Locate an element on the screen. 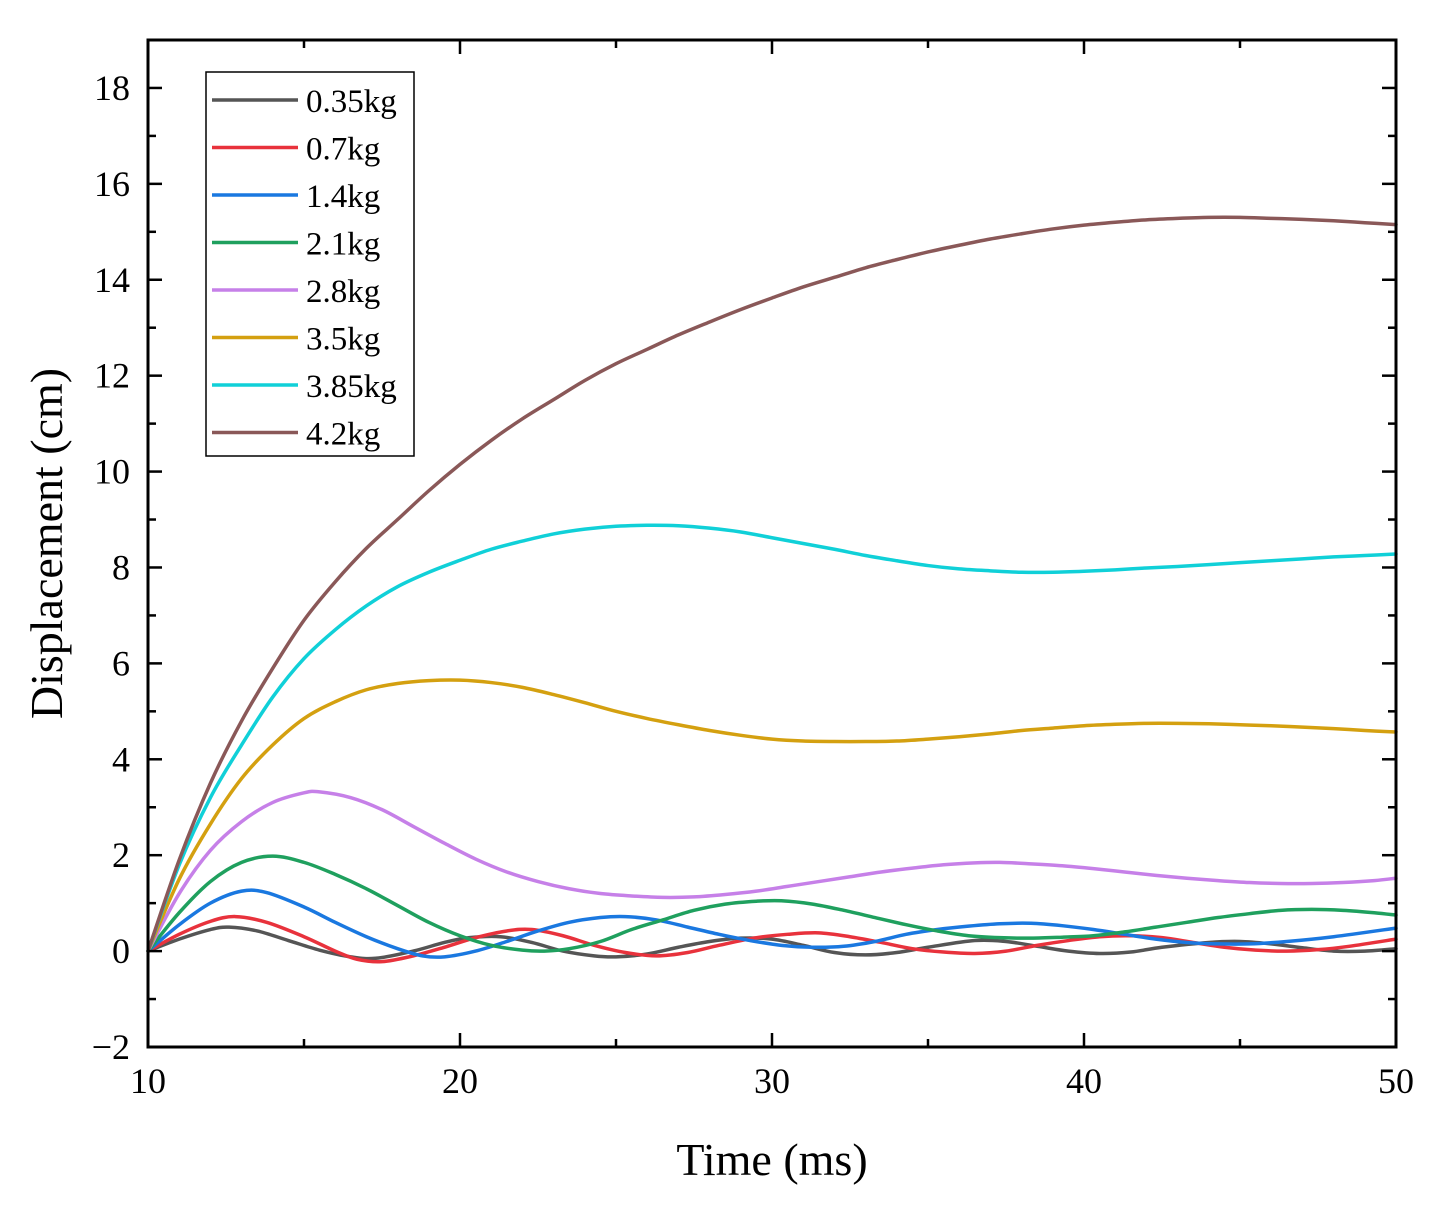 The image size is (1448, 1215). y-tick-label: 4 is located at coordinates (121, 759).